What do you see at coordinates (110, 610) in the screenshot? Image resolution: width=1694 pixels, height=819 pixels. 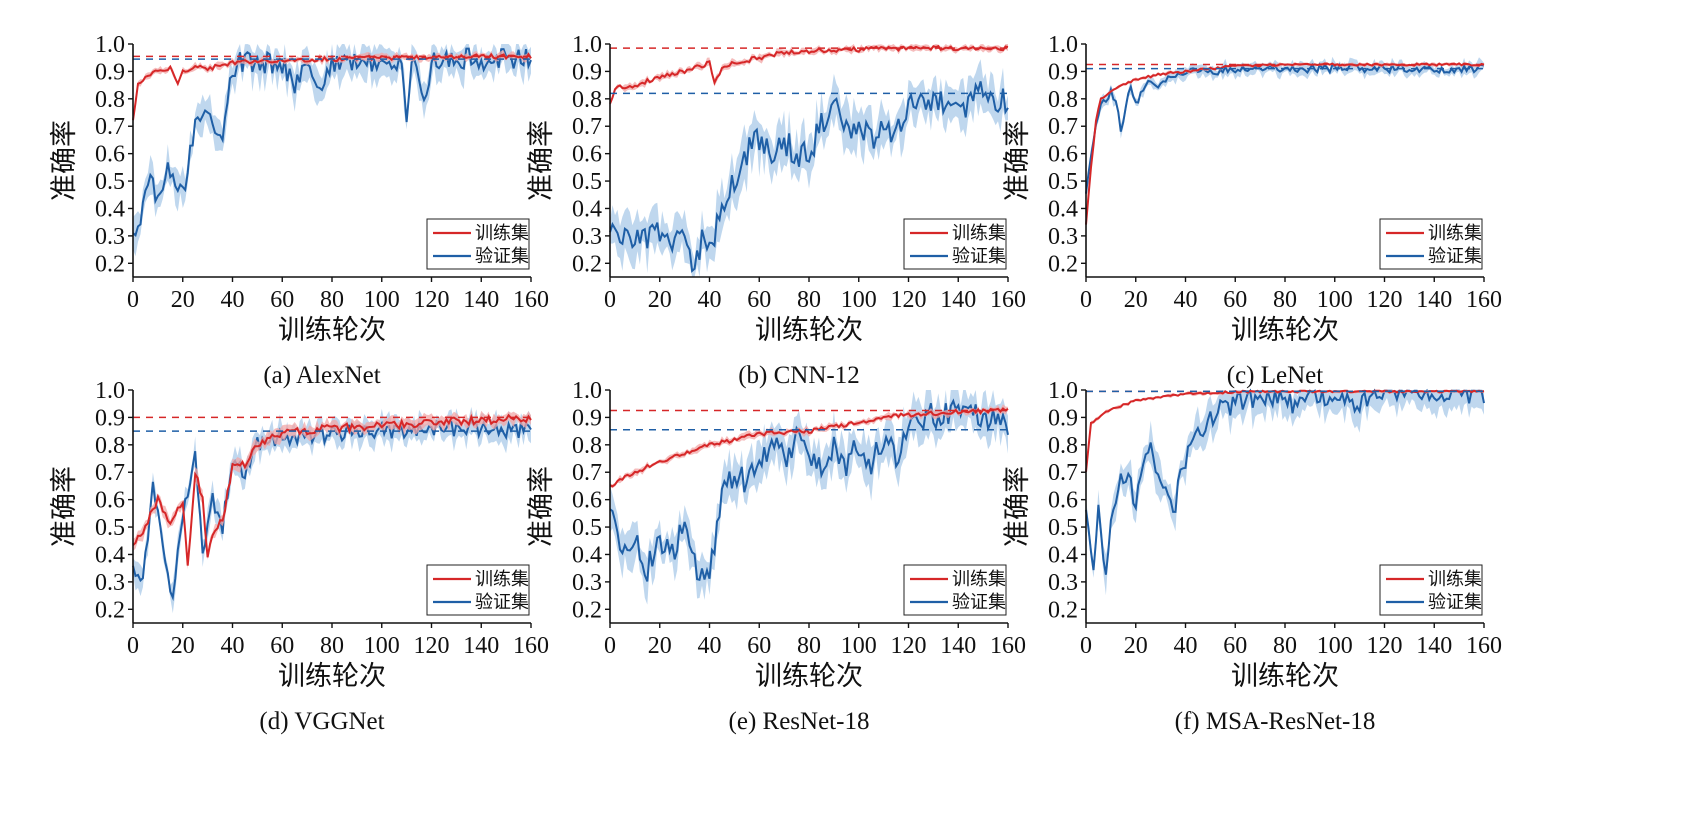 I see `y-tick-label: 0.2` at bounding box center [110, 610].